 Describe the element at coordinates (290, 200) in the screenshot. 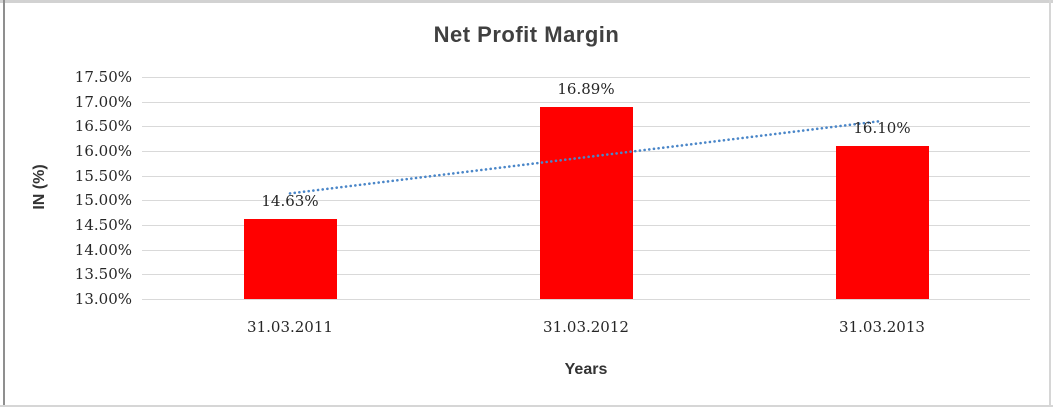

I see `data-label: 14.63%` at that location.